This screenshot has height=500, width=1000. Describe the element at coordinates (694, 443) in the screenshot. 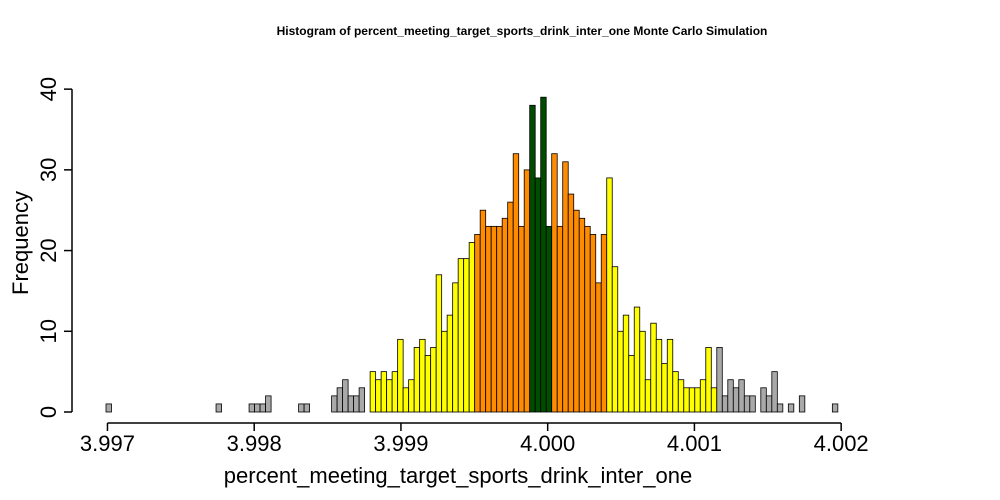

I see `x-tick-label: 4.001` at that location.